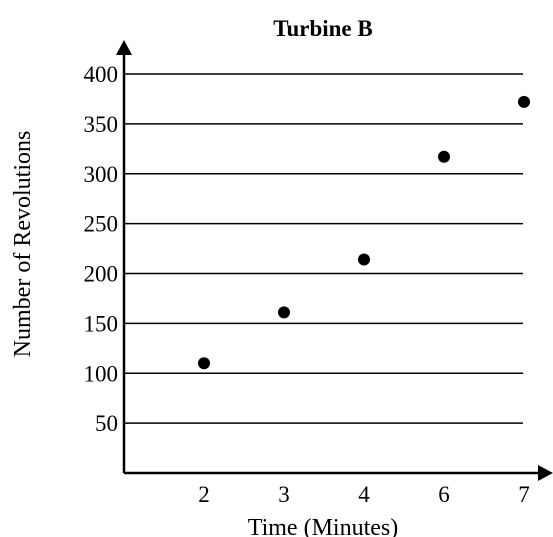 The width and height of the screenshot is (553, 537). What do you see at coordinates (101, 174) in the screenshot?
I see `y-tick-label: 300` at bounding box center [101, 174].